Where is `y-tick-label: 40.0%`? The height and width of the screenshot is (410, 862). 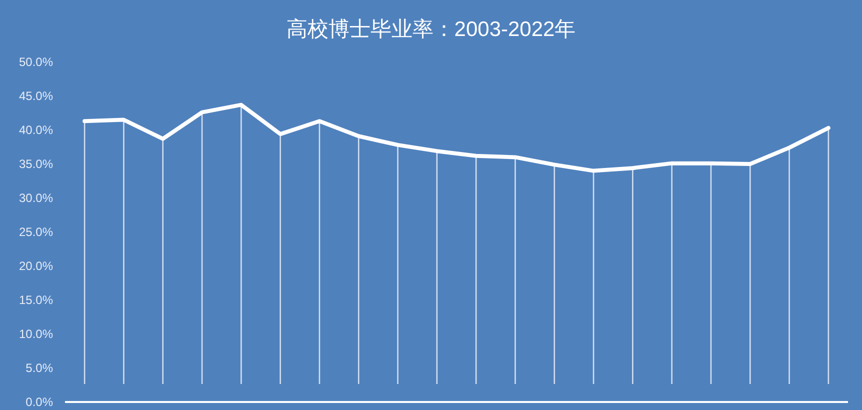 y-tick-label: 40.0% is located at coordinates (36, 130).